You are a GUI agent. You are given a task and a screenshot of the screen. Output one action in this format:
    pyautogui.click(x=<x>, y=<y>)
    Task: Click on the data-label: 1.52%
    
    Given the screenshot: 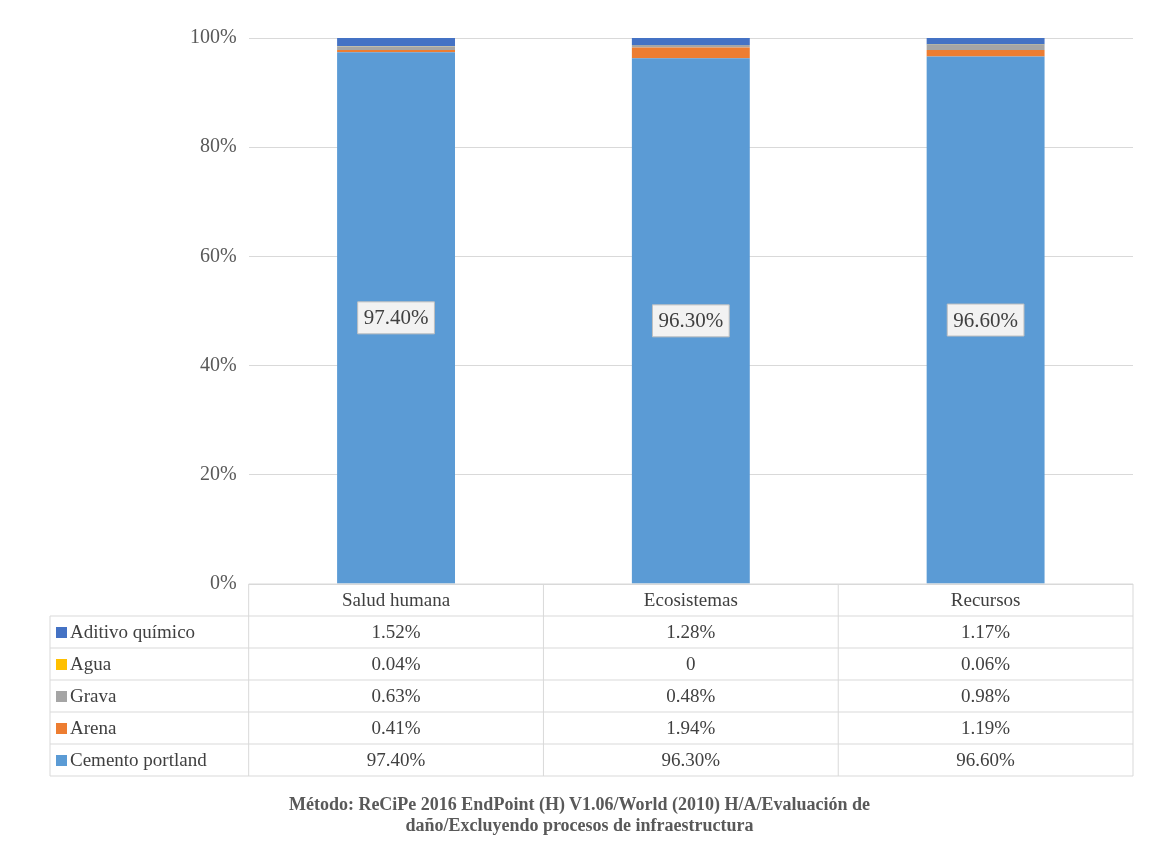 What is the action you would take?
    pyautogui.click(x=396, y=631)
    